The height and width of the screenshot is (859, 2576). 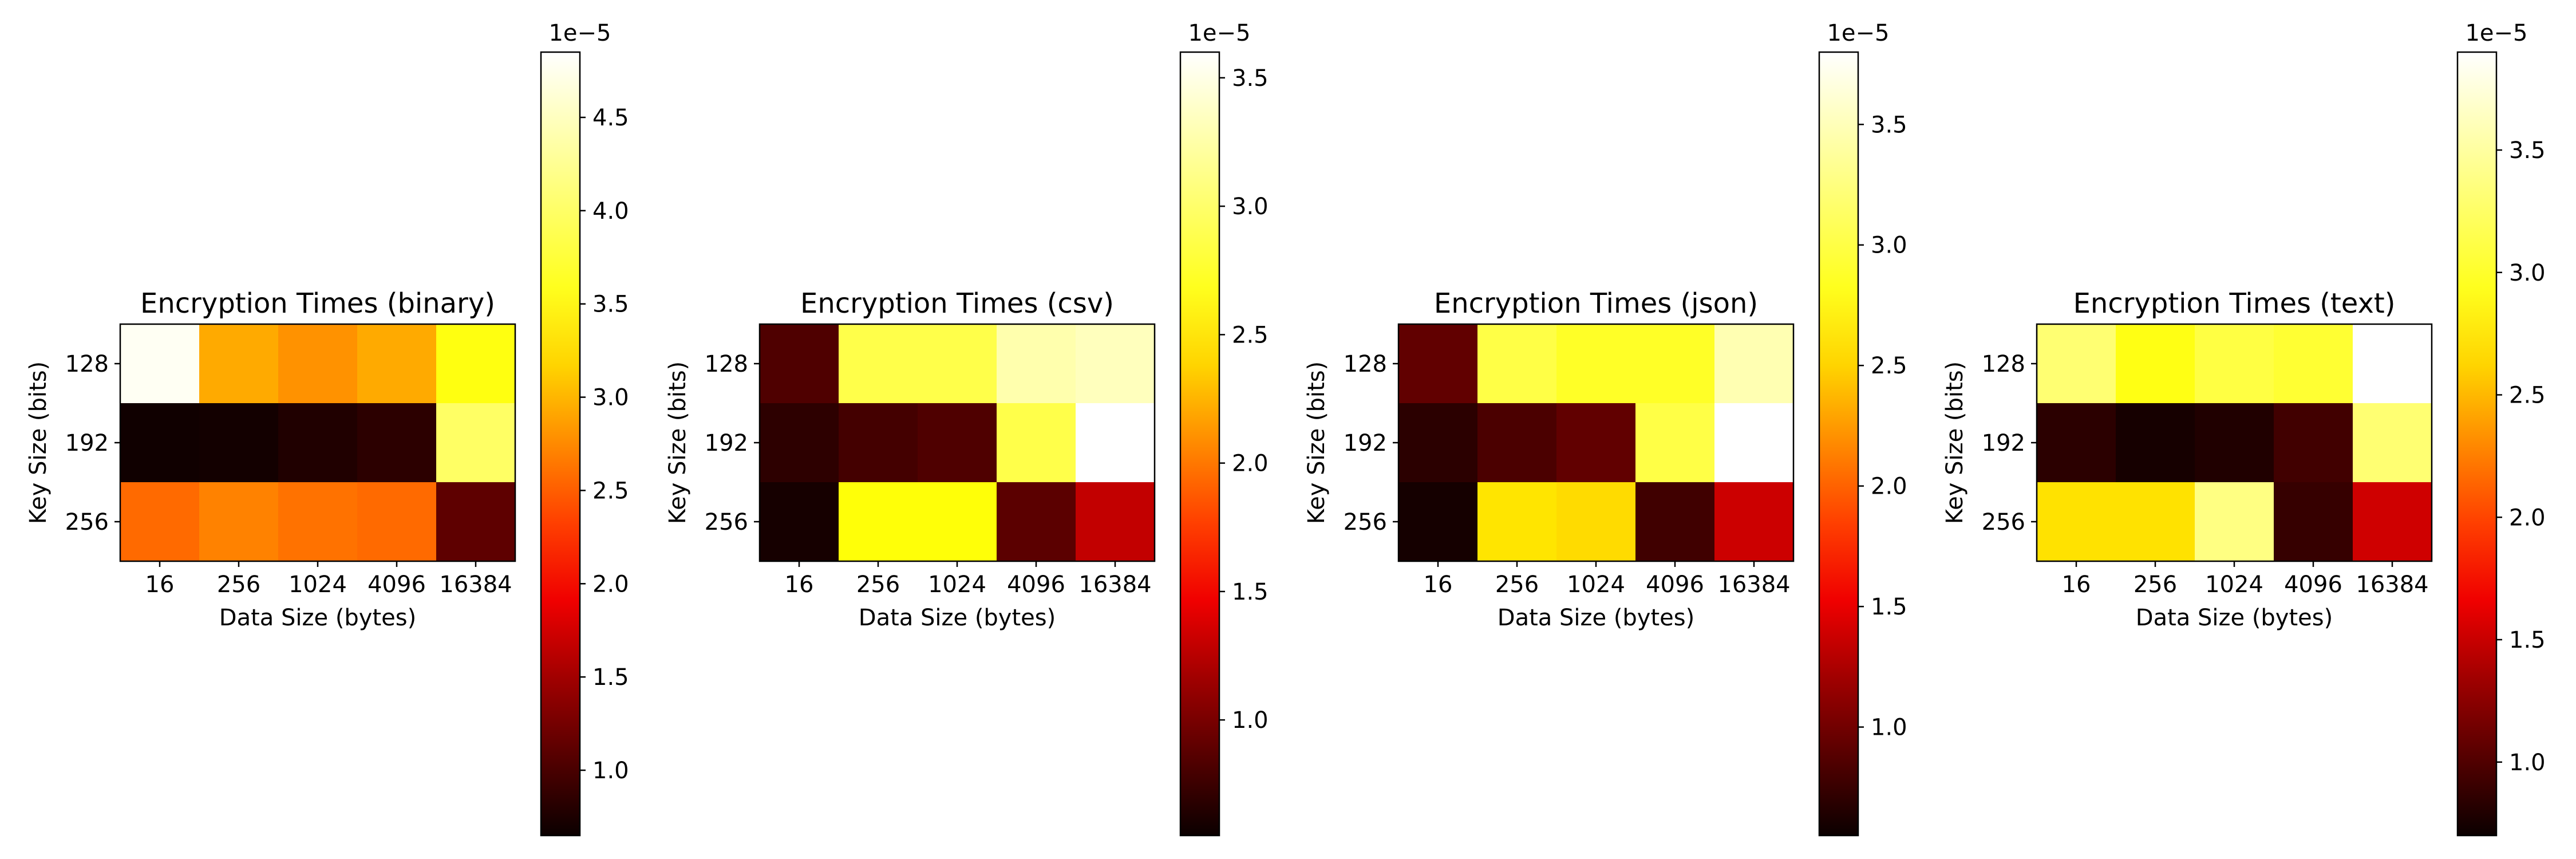 What do you see at coordinates (317, 303) in the screenshot?
I see `chart-title: Encryption Times (binary)` at bounding box center [317, 303].